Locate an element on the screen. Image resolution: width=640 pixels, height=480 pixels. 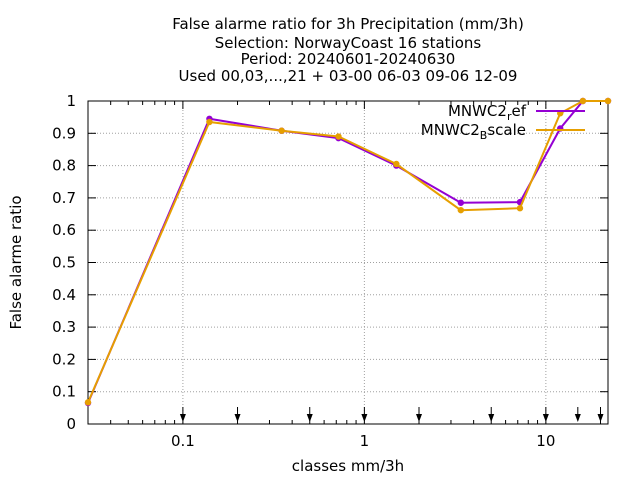
y-axis-label: False alarme ratio is located at coordinates (16, 262).